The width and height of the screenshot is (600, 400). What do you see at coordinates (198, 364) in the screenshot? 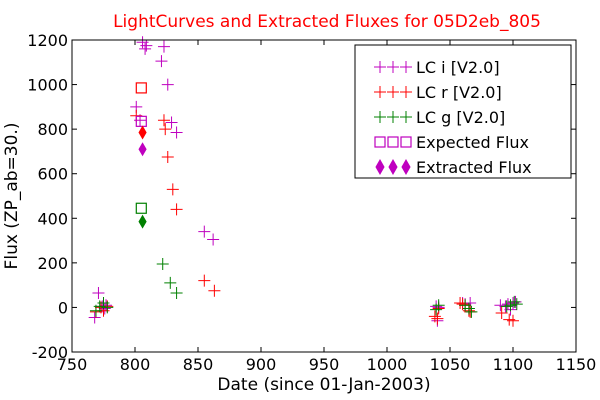
I see `x-tick-label: 850` at bounding box center [198, 364].